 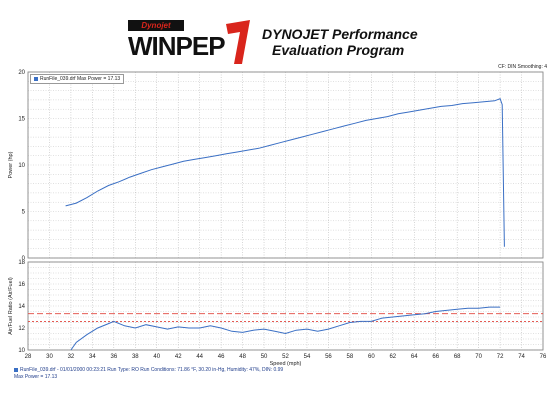 I want to click on afr-ytick-label: 18, so click(x=21, y=263).